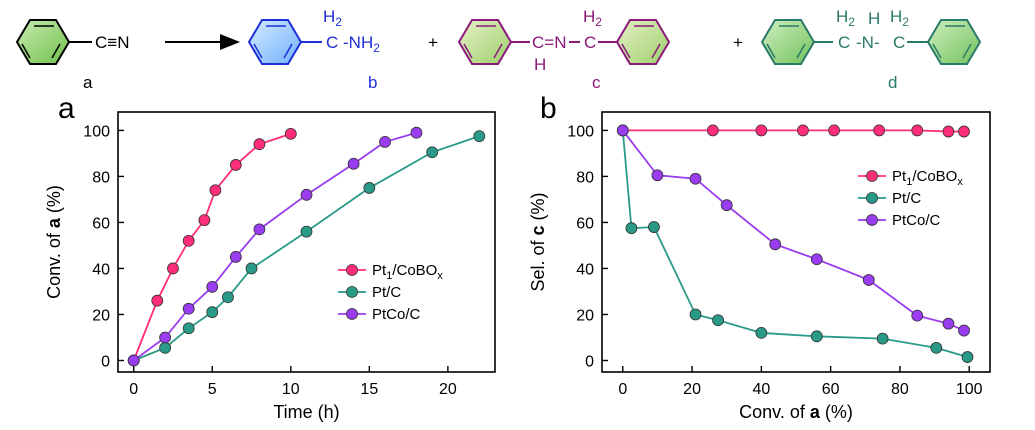 The height and width of the screenshot is (430, 1035). I want to click on panel-letter: a, so click(66, 108).